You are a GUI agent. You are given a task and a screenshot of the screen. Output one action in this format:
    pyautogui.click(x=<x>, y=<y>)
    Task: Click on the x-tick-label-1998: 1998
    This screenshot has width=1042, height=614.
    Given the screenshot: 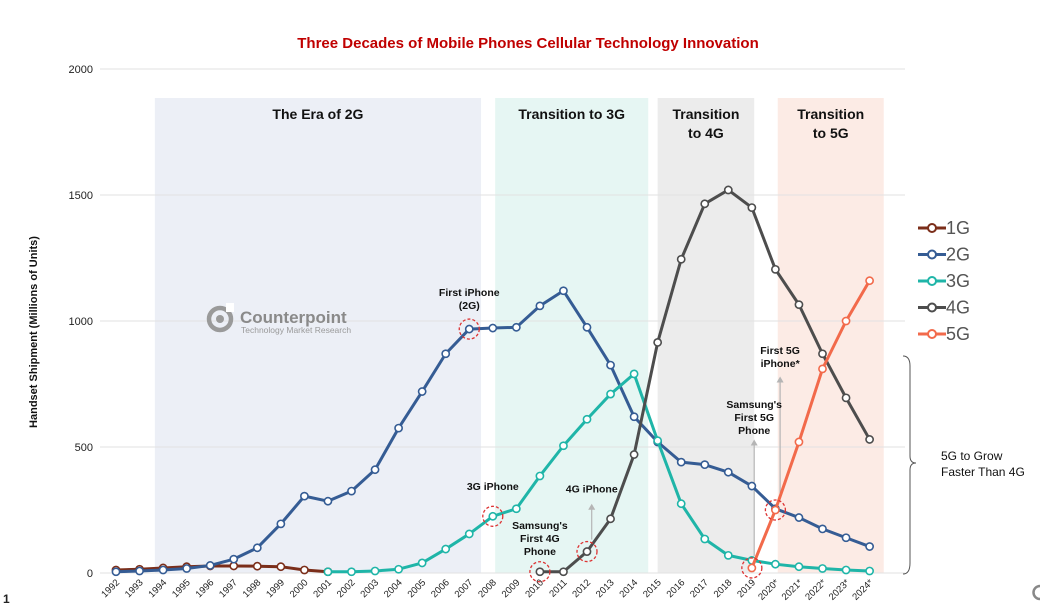 What is the action you would take?
    pyautogui.click(x=252, y=588)
    